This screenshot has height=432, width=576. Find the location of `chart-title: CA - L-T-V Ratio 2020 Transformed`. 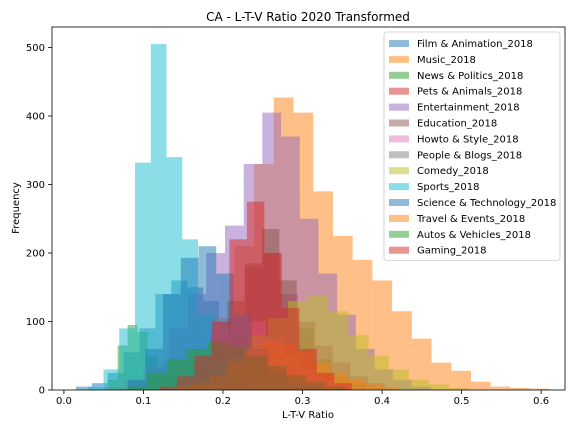

chart-title: CA - L-T-V Ratio 2020 Transformed is located at coordinates (308, 17).